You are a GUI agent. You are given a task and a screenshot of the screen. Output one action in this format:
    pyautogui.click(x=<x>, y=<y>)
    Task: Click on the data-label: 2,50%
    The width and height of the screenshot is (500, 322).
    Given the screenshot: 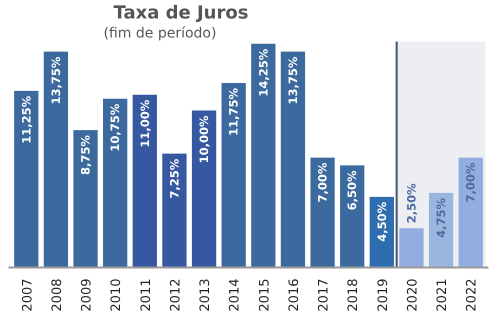 What is the action you would take?
    pyautogui.click(x=411, y=203)
    